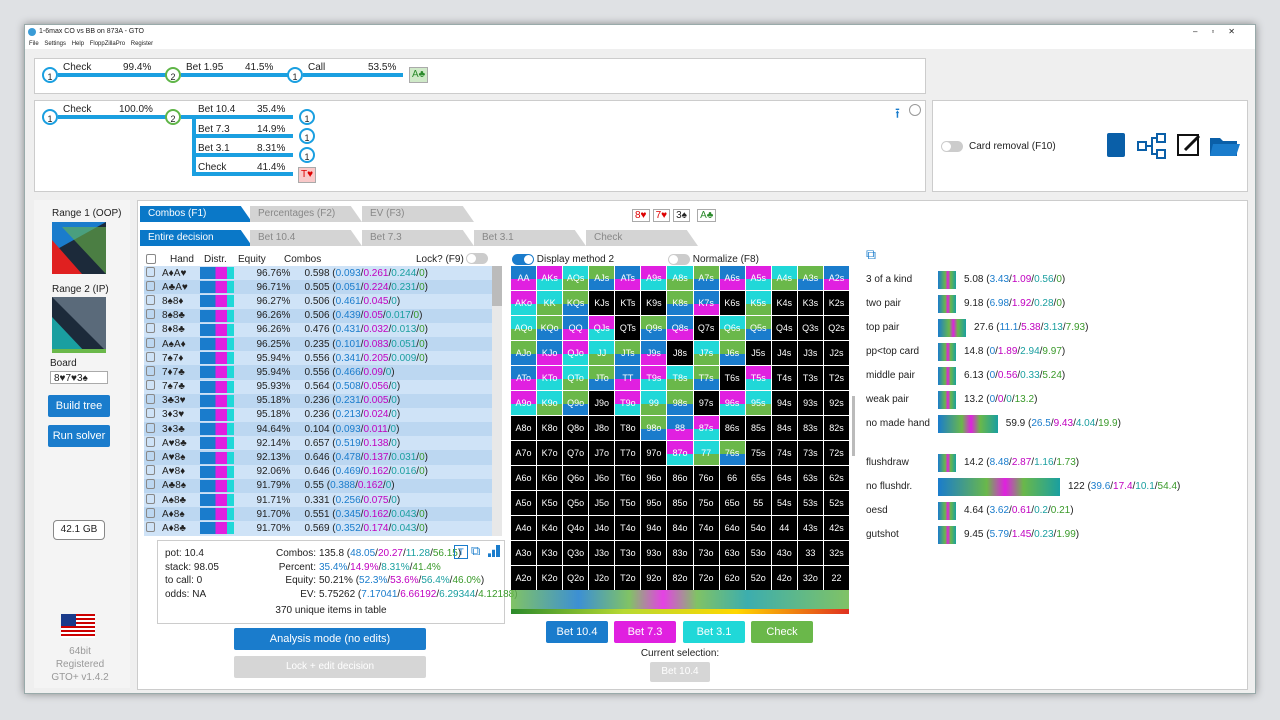  Describe the element at coordinates (1225, 146) in the screenshot. I see `folder-icon` at that location.